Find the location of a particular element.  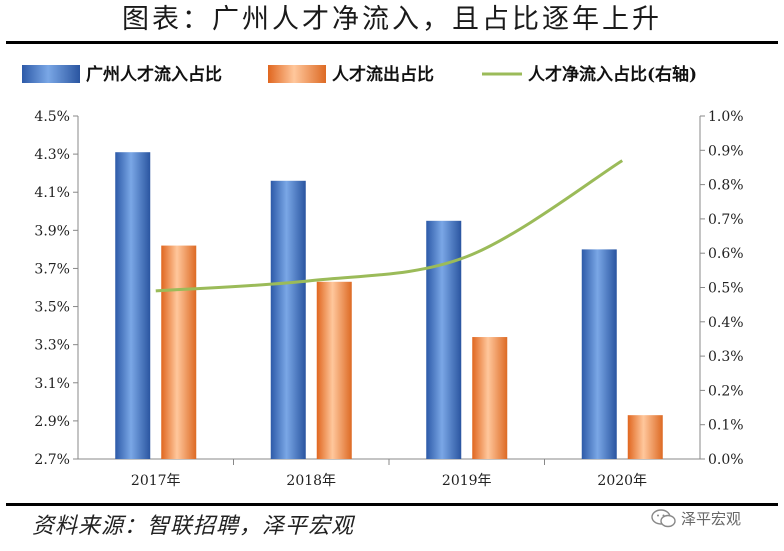

x-tick-label: 2019年 is located at coordinates (467, 481).